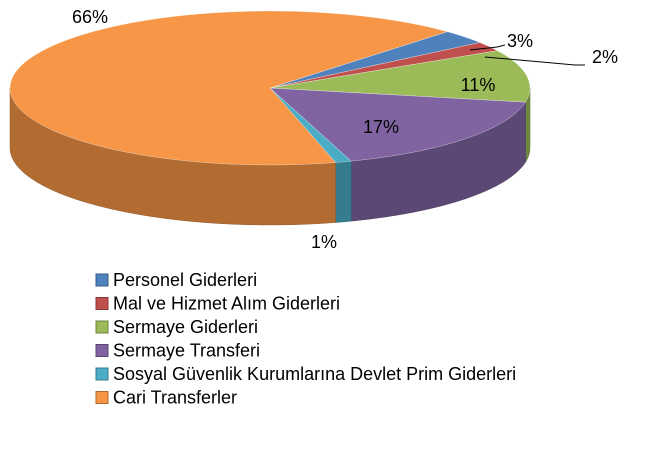  I want to click on legend-label: Sermaye Giderleri, so click(185, 327).